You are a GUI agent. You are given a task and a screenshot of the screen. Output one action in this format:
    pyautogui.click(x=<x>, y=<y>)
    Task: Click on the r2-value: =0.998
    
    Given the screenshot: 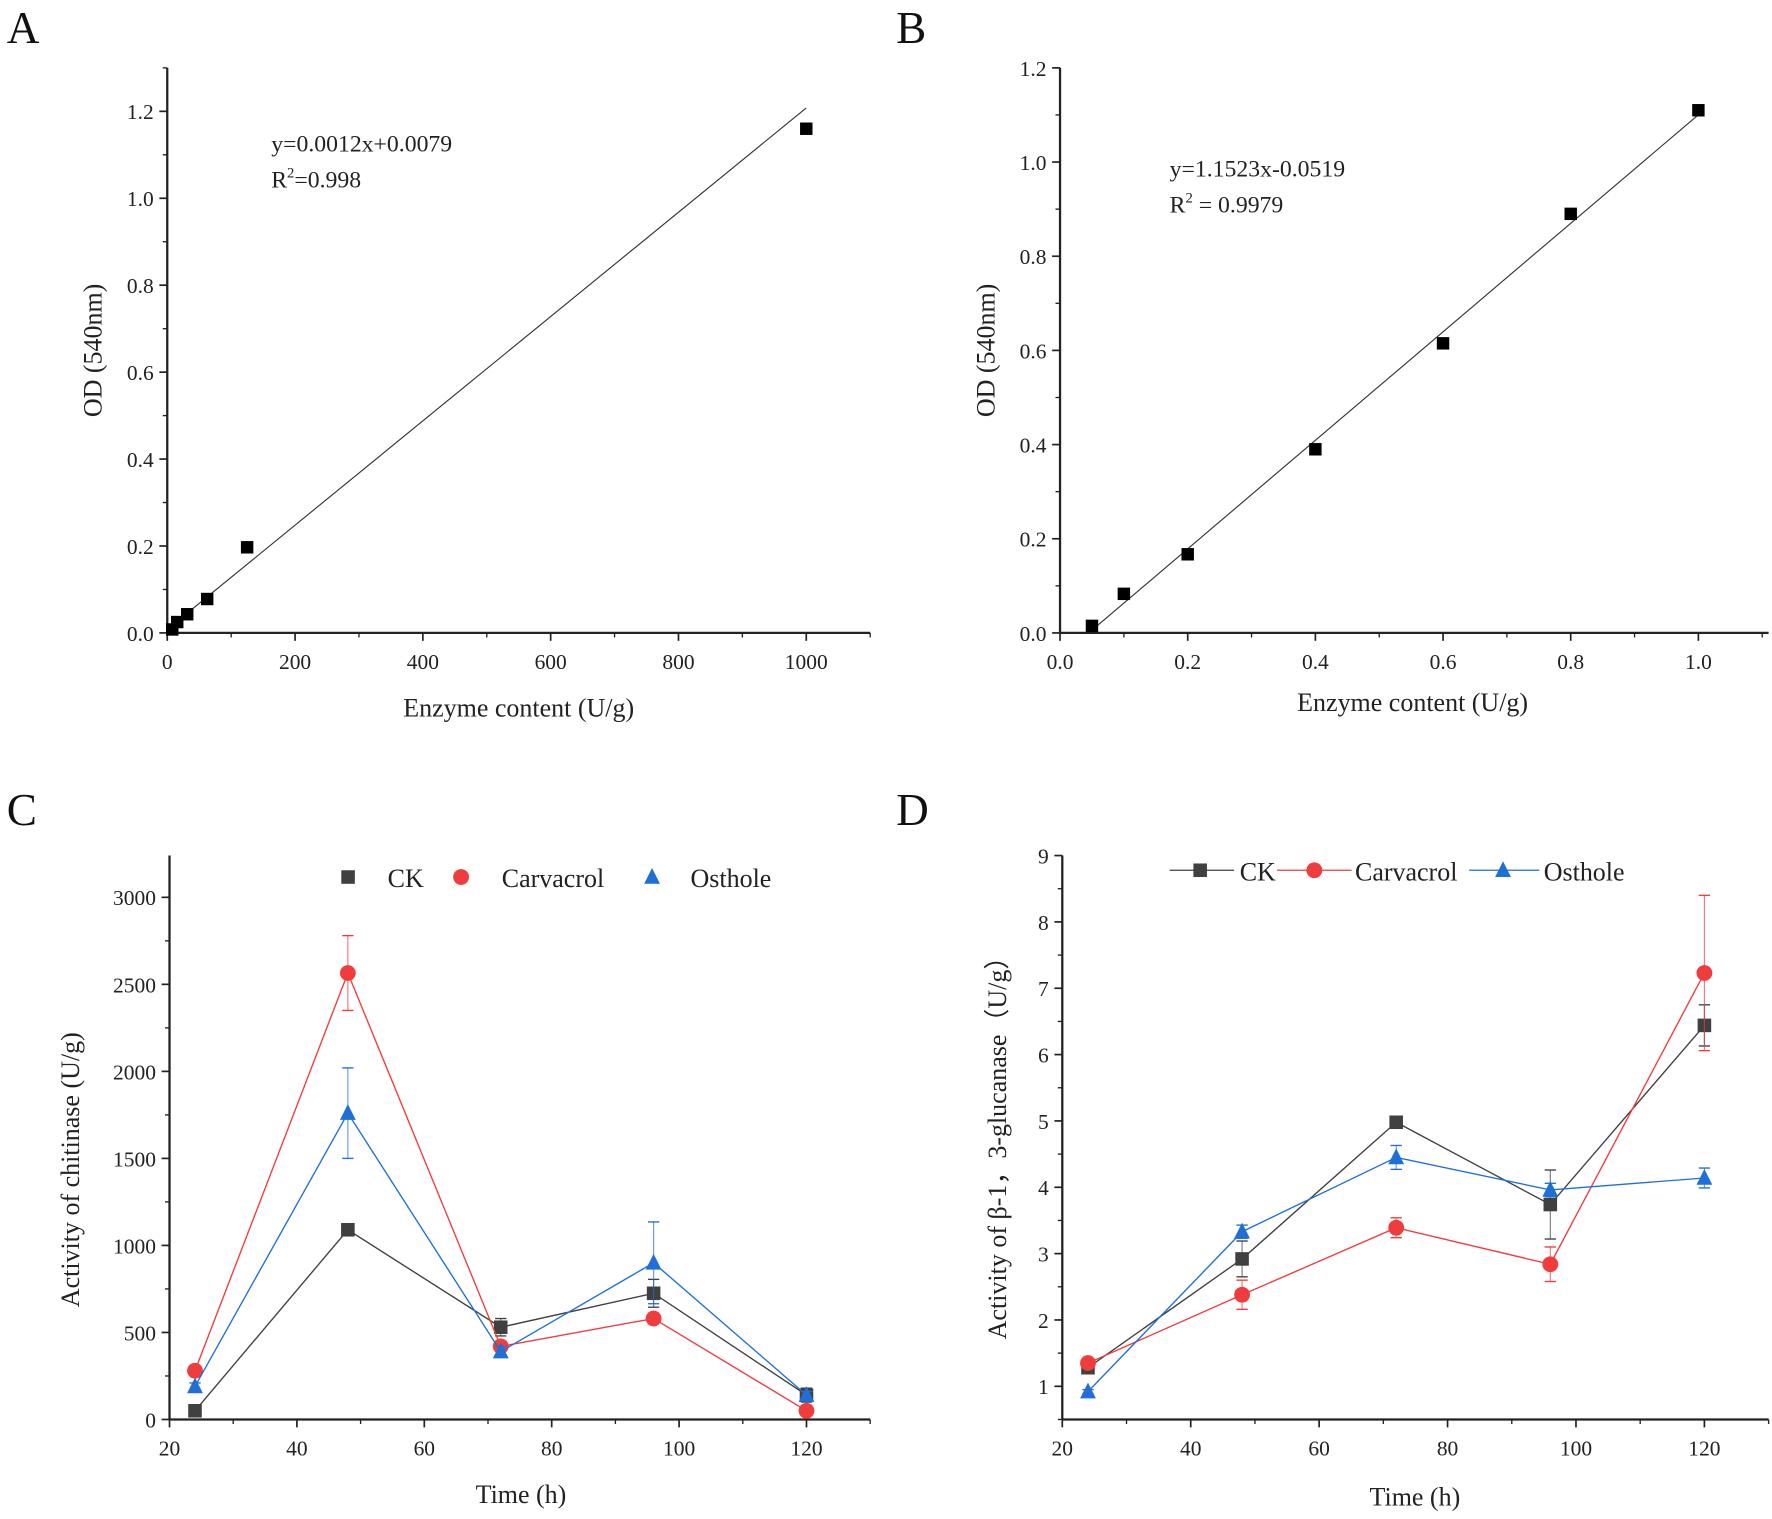 What is the action you would take?
    pyautogui.click(x=327, y=181)
    